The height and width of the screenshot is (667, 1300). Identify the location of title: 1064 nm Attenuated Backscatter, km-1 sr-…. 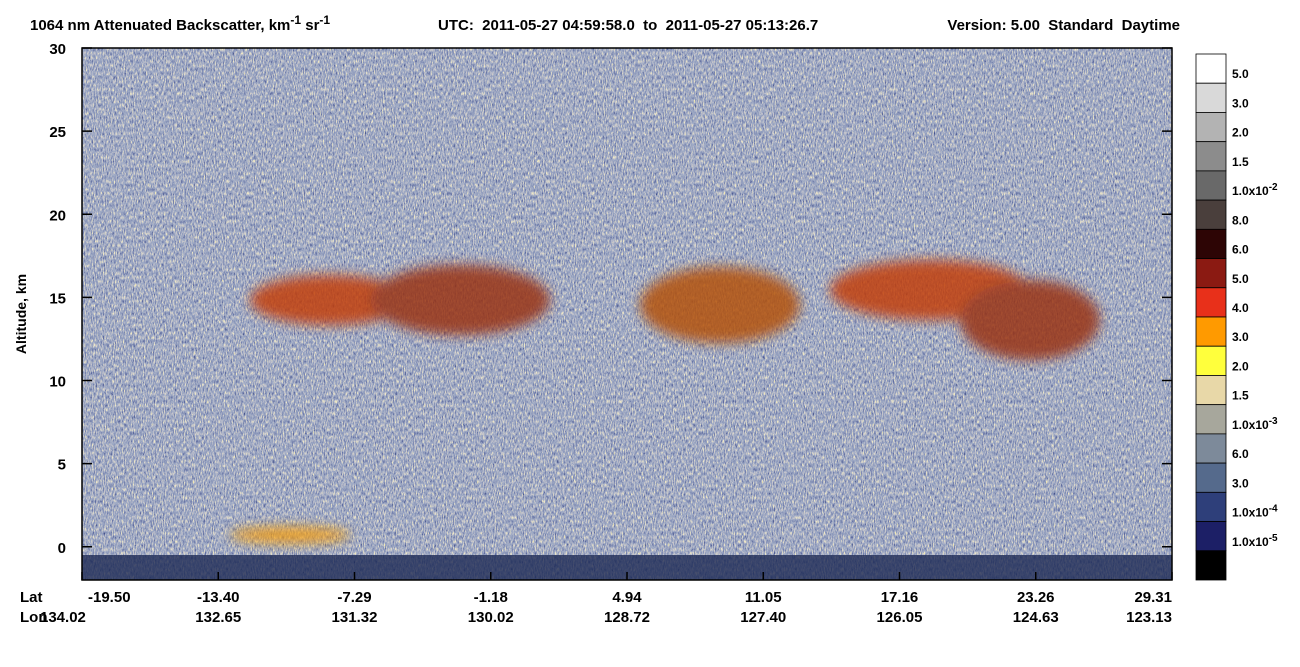
(180, 23).